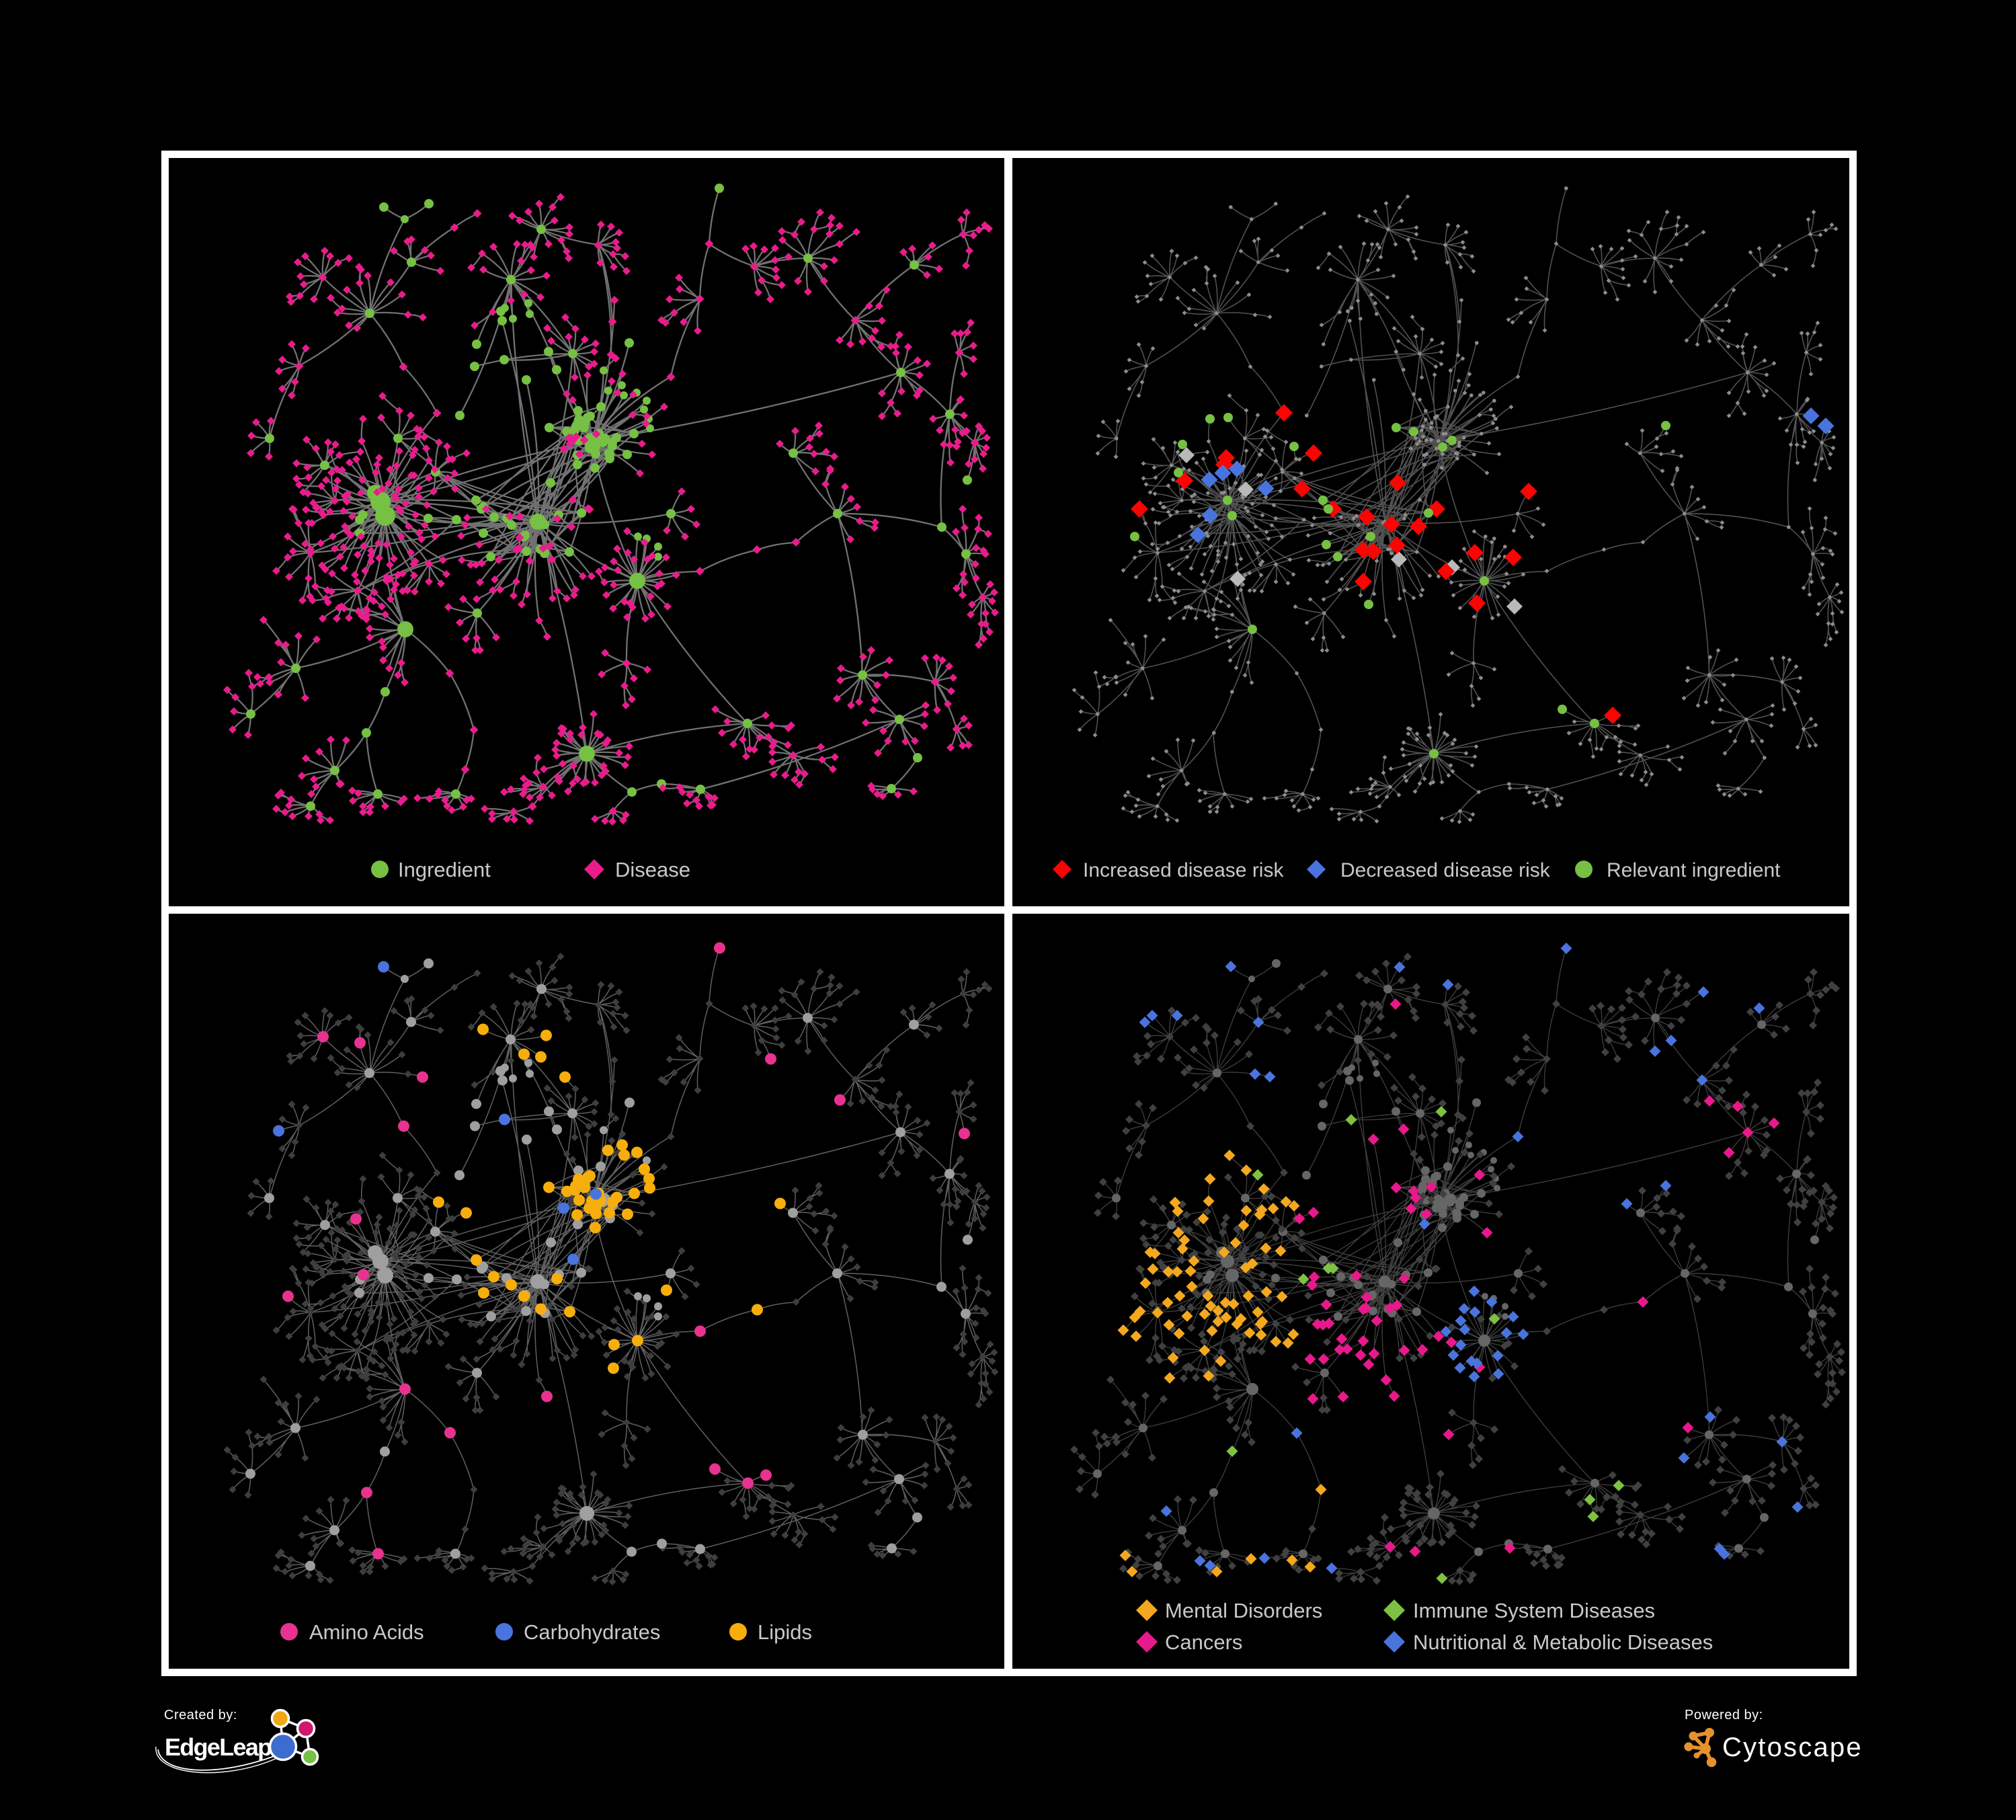  Describe the element at coordinates (1243, 1610) in the screenshot. I see `svg-text: Mental Disorders` at that location.